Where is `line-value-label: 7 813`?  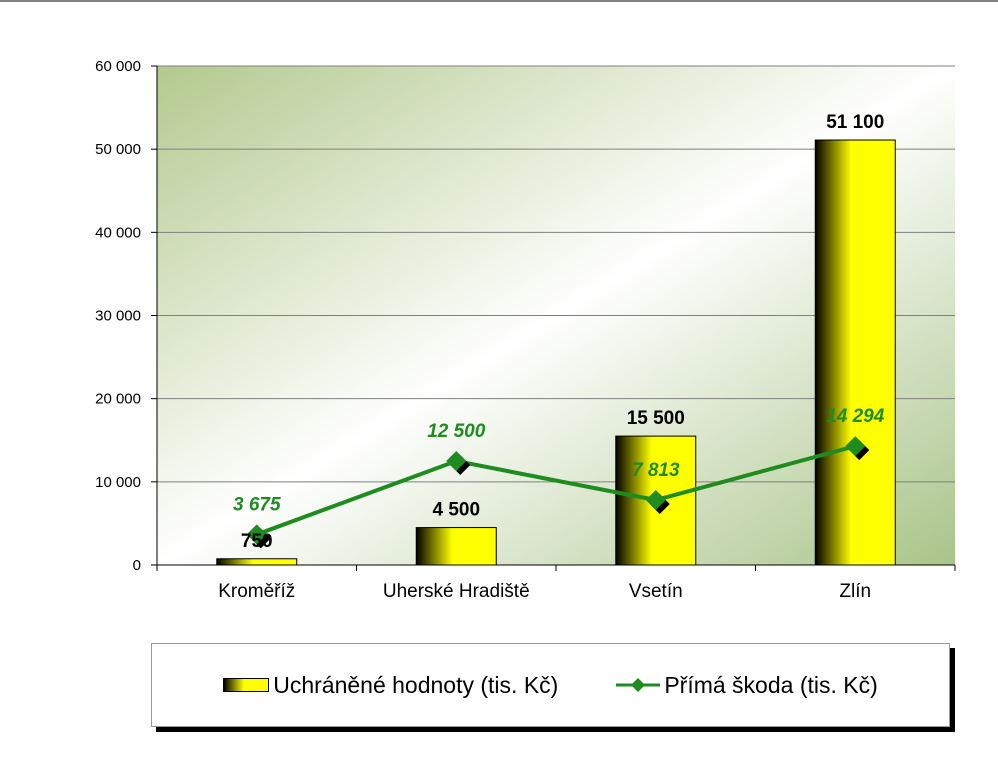 line-value-label: 7 813 is located at coordinates (656, 470).